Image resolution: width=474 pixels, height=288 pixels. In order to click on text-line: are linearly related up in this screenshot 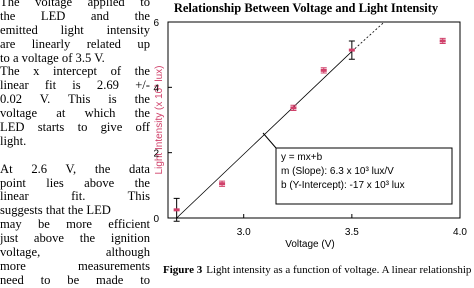, I will do `click(75, 43)`.